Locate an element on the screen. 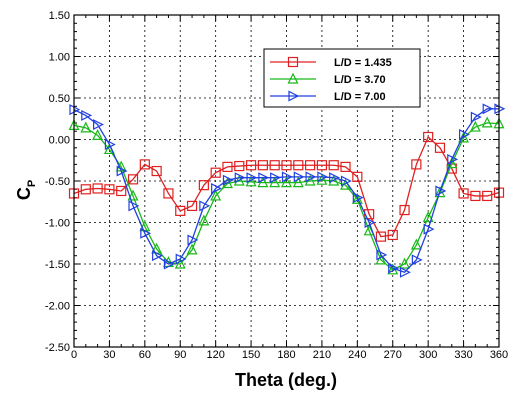 The image size is (510, 393). svg-text: CP is located at coordinates (26, 190).